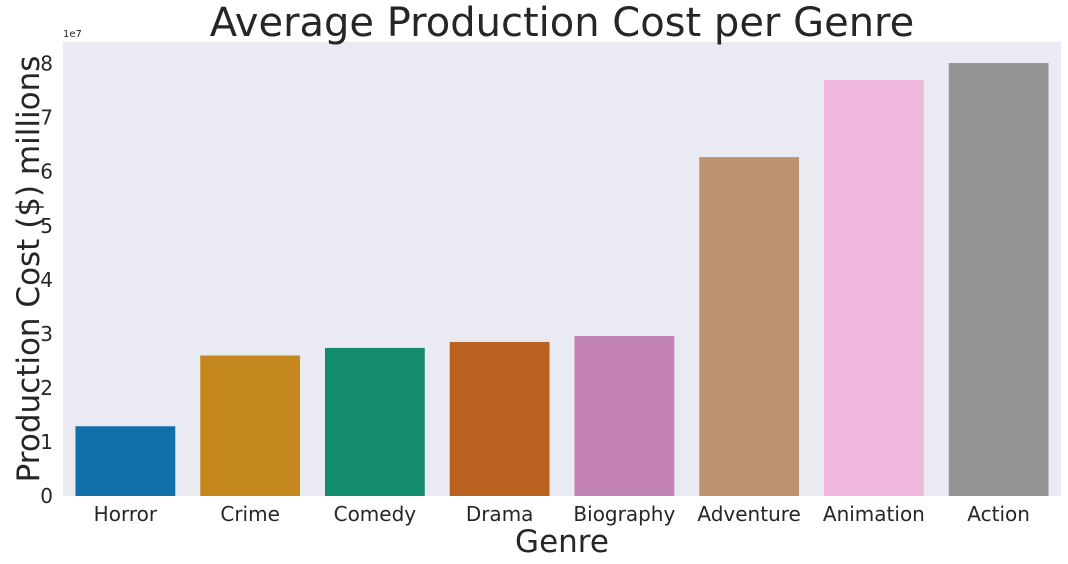 This screenshot has width=1068, height=564. I want to click on x-tick-label: Drama, so click(500, 514).